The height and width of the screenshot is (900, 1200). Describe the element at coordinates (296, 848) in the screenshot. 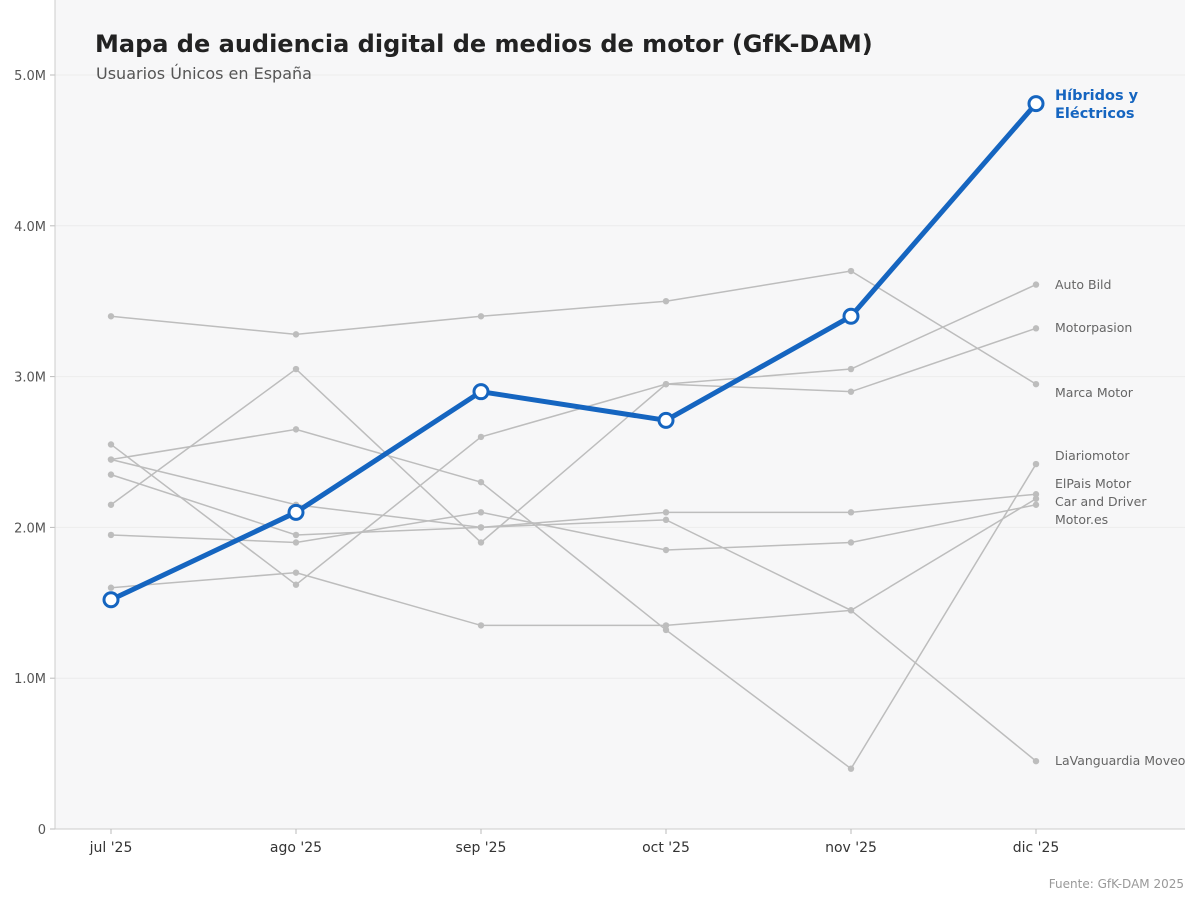

I see `x-tick-label: ago '25` at that location.